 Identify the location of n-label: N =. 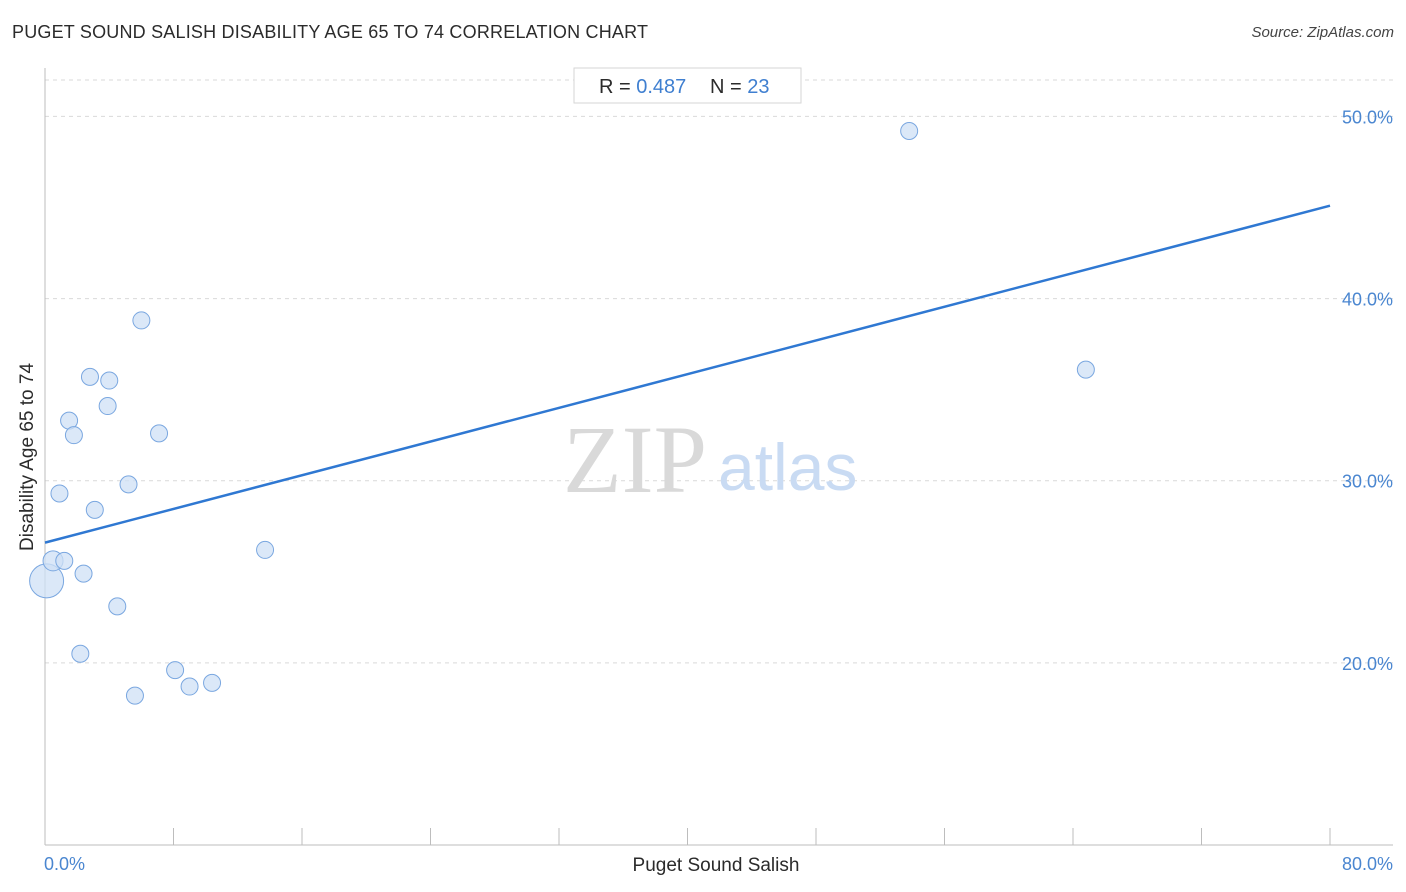
(728, 87).